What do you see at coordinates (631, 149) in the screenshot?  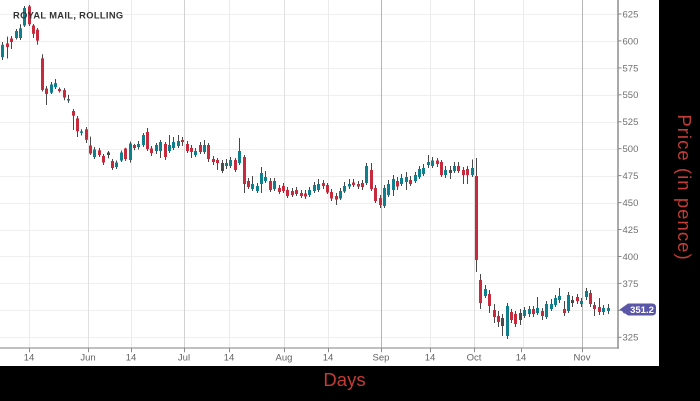 I see `svg-text: 500` at bounding box center [631, 149].